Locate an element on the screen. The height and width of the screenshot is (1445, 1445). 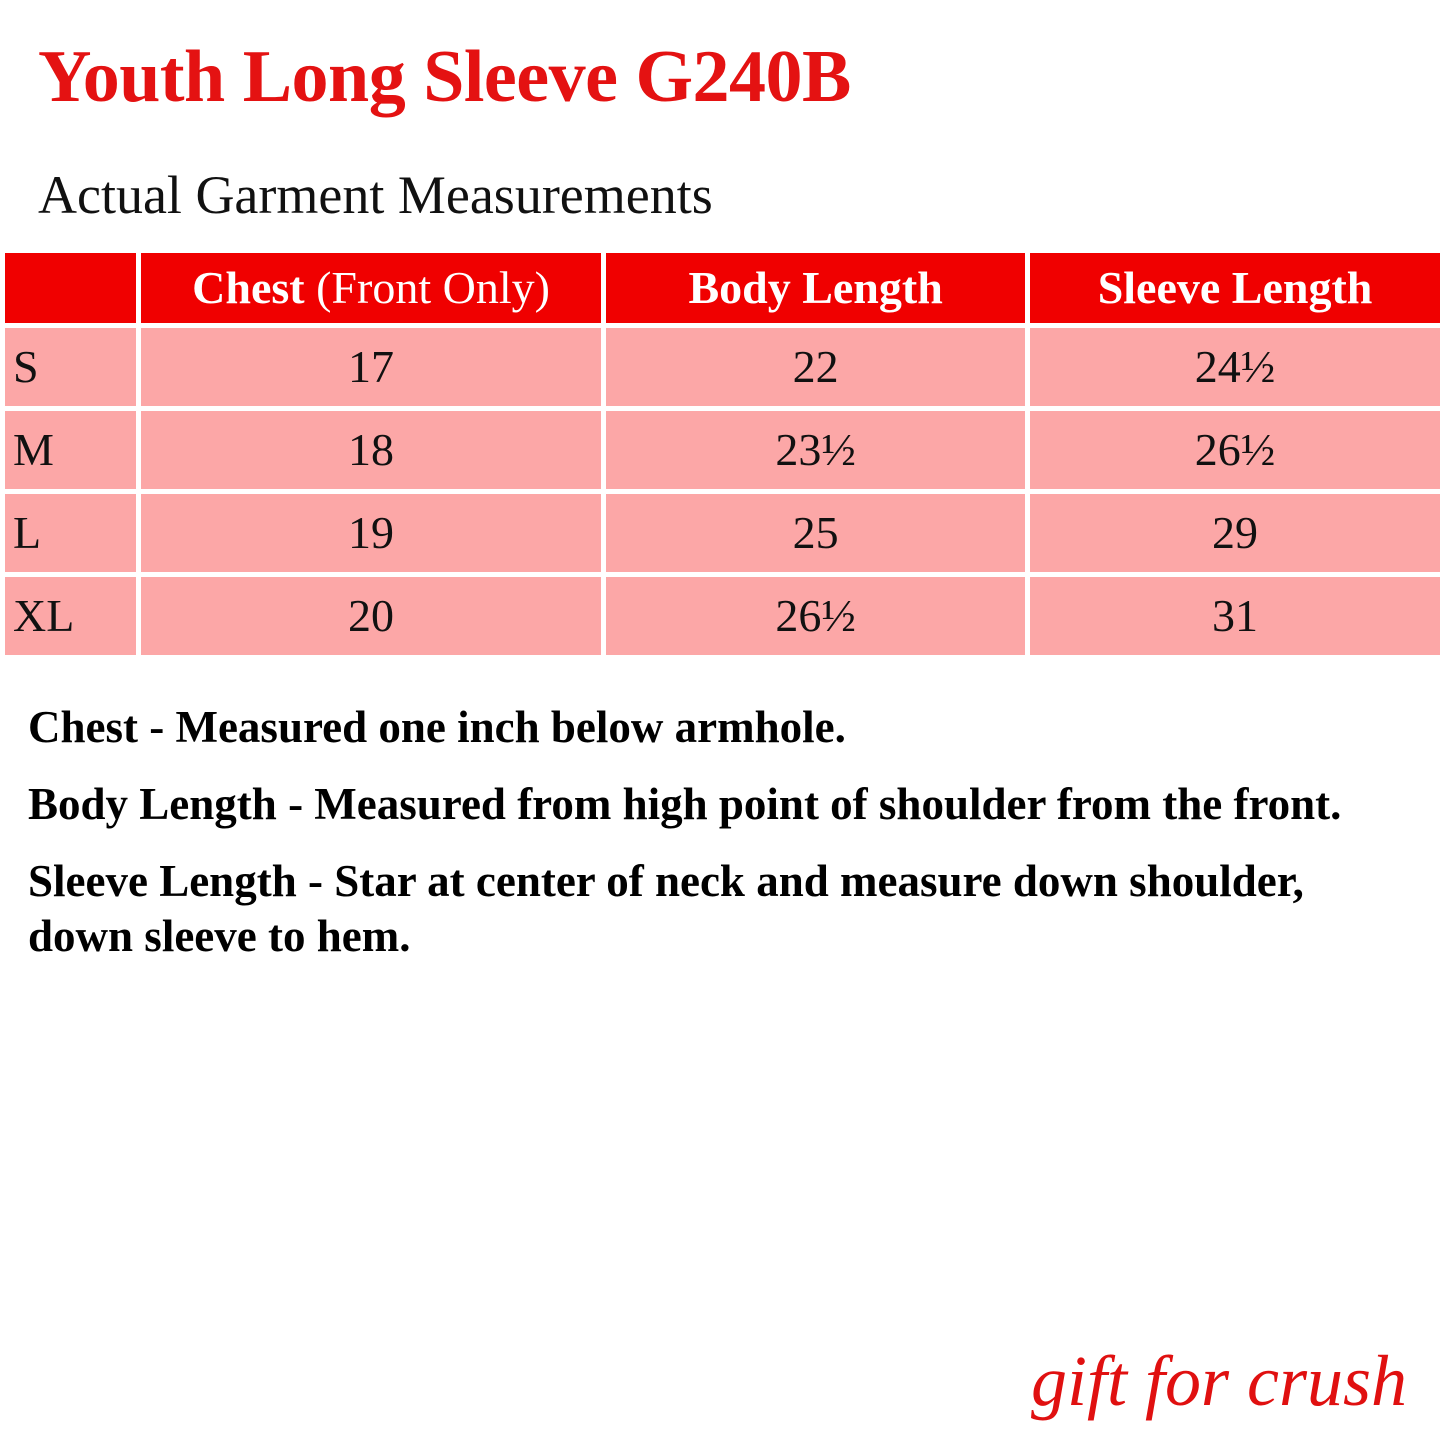
table-row: XL 20 26½ 31 is located at coordinates (722, 616).